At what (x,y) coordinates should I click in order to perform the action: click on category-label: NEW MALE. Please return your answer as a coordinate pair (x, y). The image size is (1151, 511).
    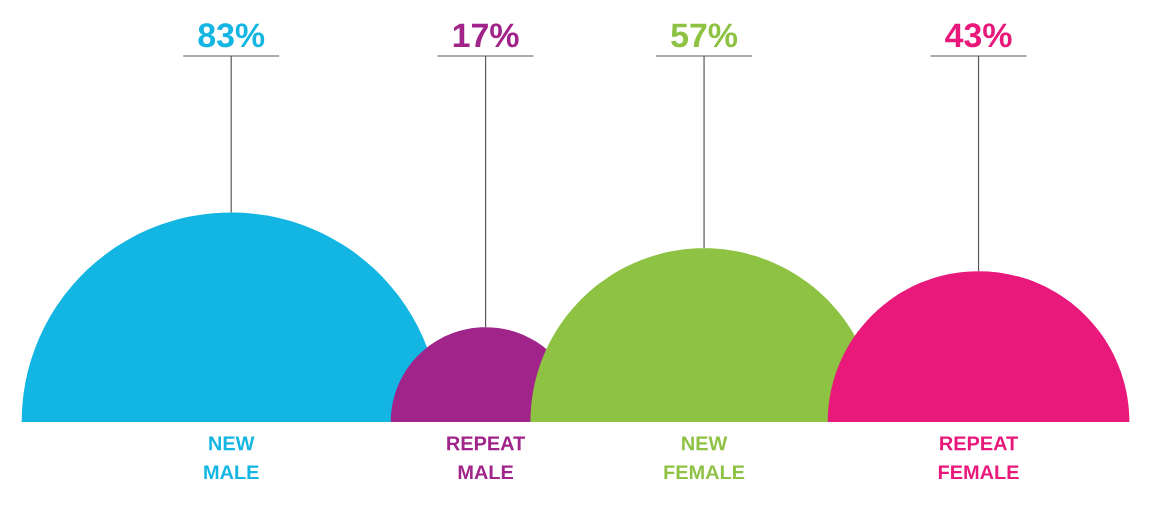
    Looking at the image, I should click on (231, 458).